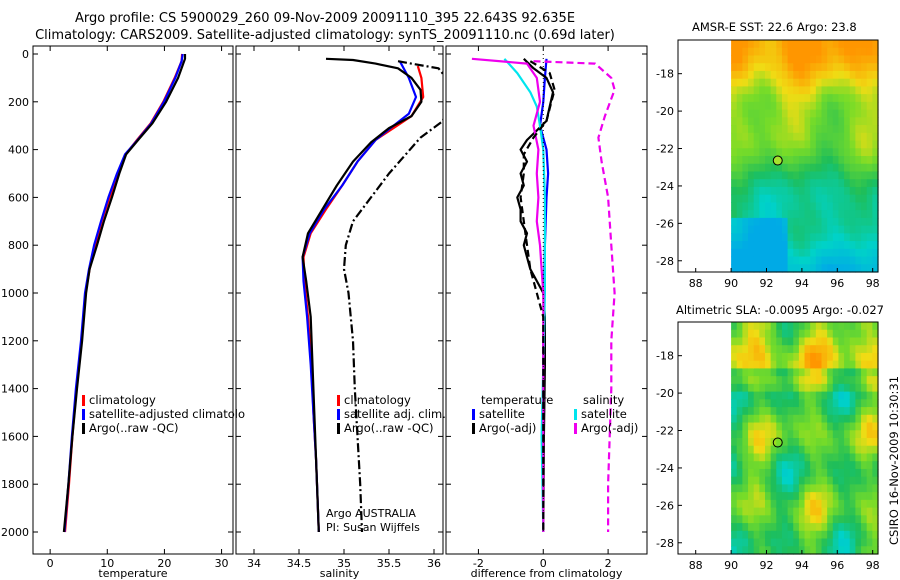  Describe the element at coordinates (254, 563) in the screenshot. I see `x-tick-label: 34` at that location.